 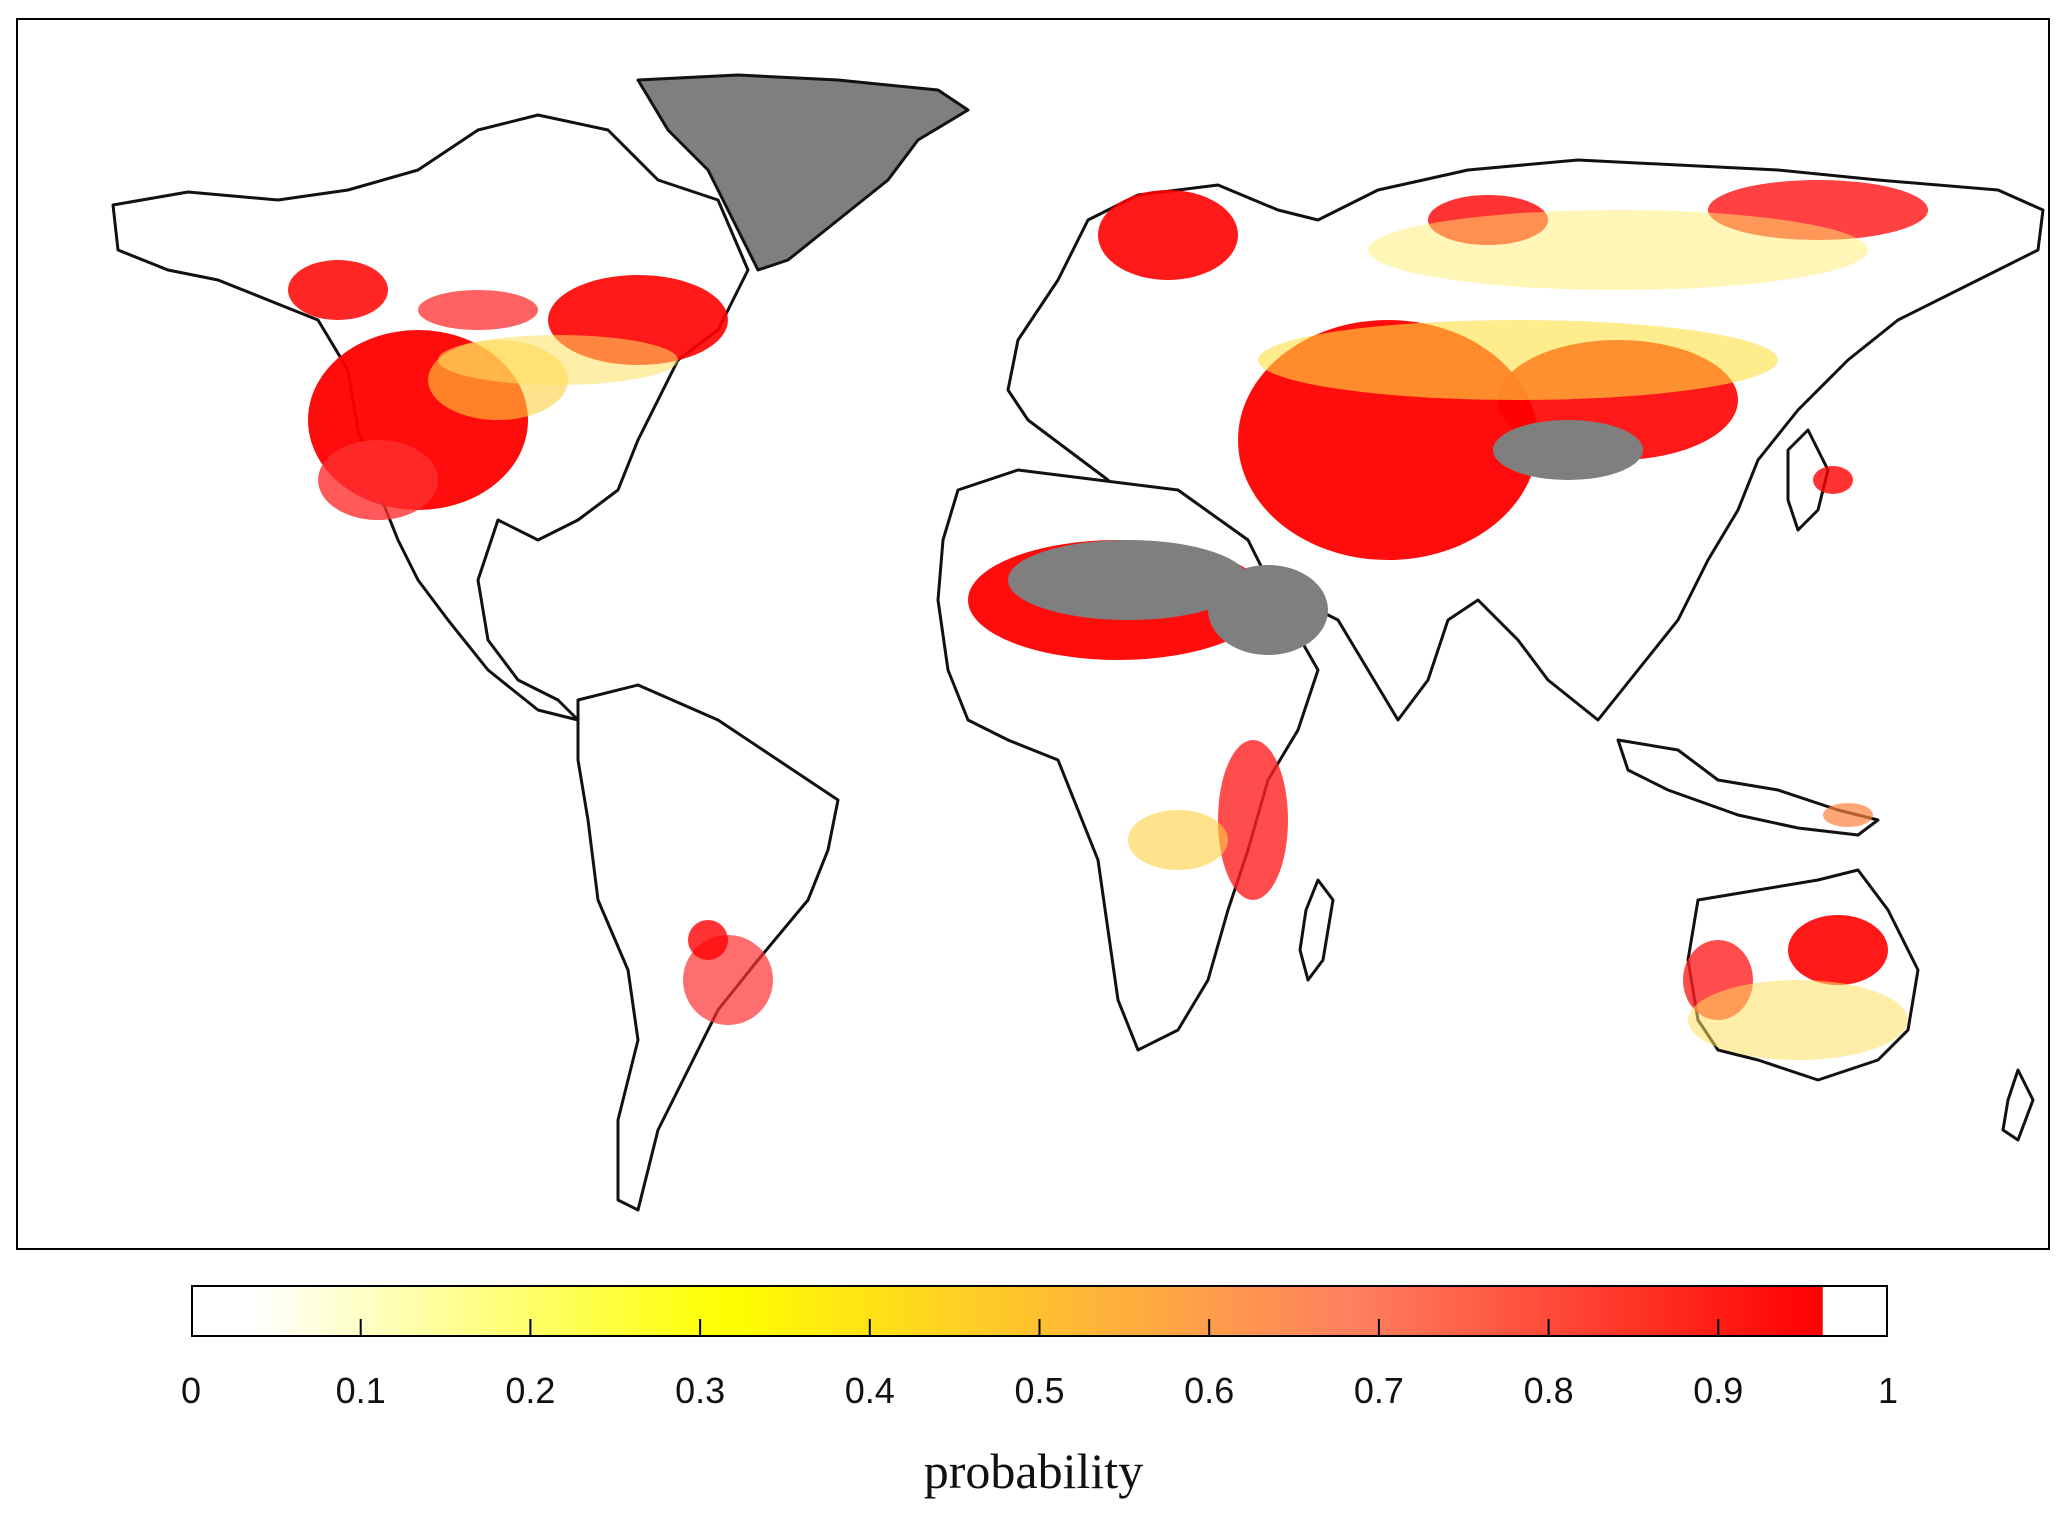 I want to click on region-tibet-nodata, so click(x=1568, y=450).